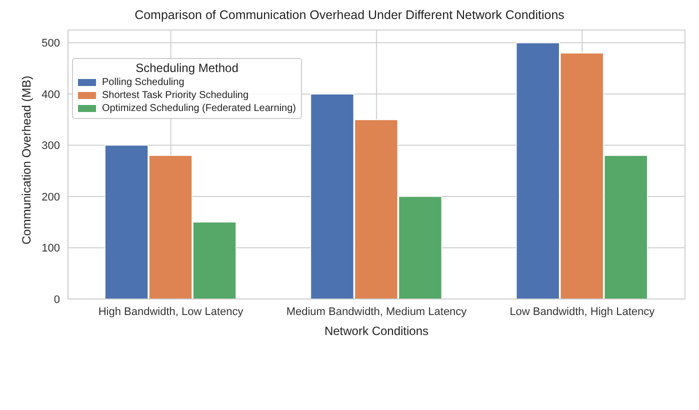  Describe the element at coordinates (26, 160) in the screenshot. I see `y-axis-title: Communication Overhead (MB)` at that location.